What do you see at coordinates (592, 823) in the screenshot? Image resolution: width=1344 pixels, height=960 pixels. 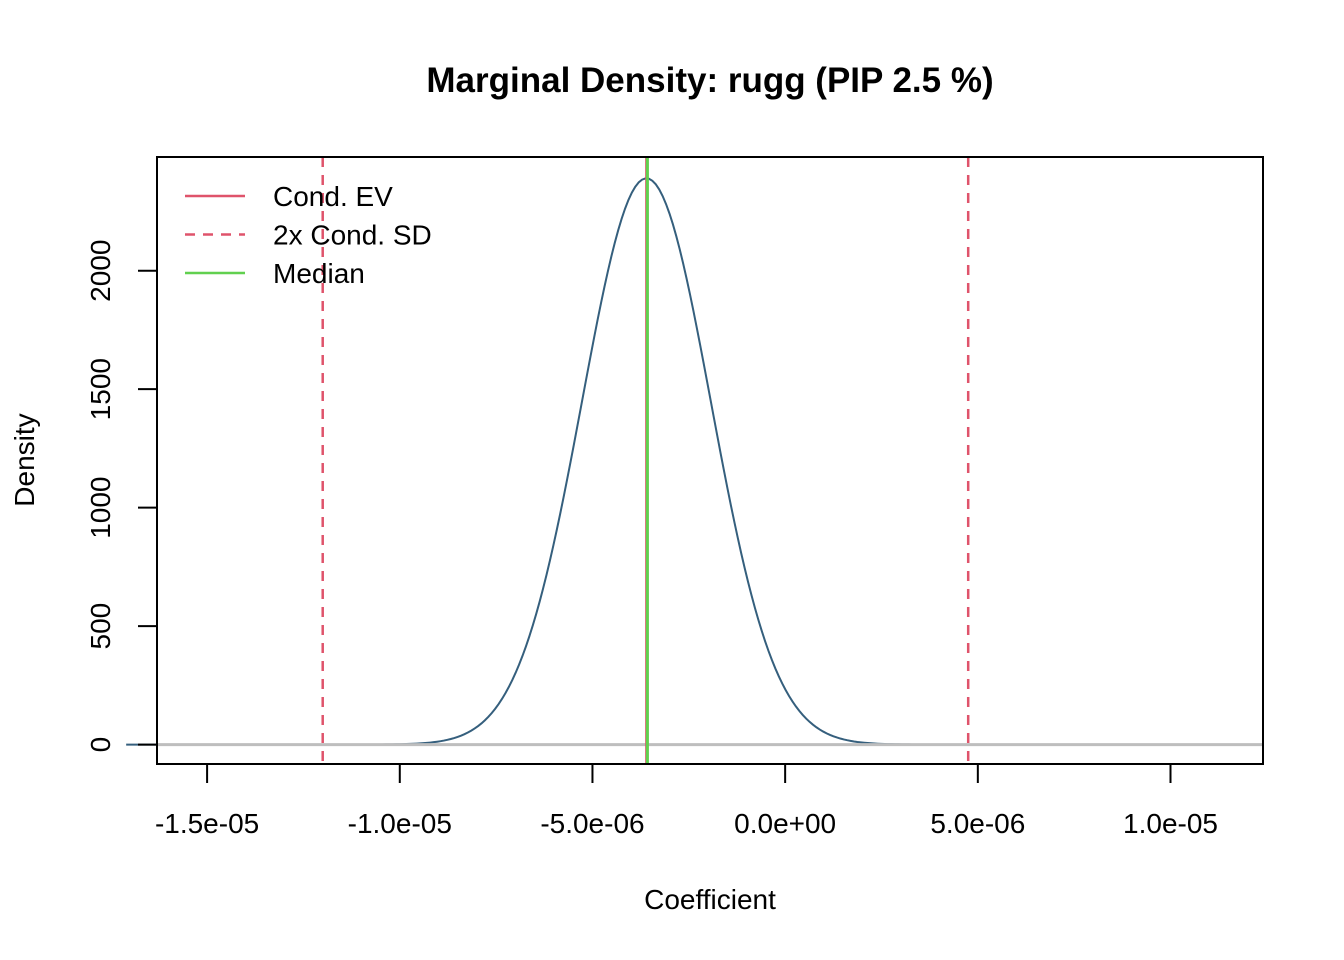 I see `x-tick-label: -5.0e-06` at bounding box center [592, 823].